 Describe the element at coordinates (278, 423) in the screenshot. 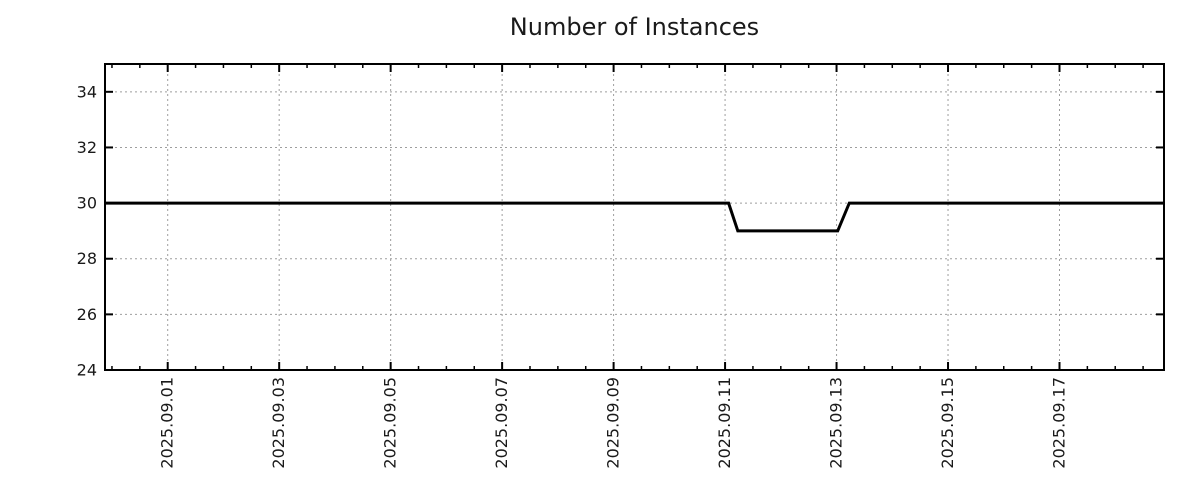

I see `x-tick-label: 2025.09.03` at that location.